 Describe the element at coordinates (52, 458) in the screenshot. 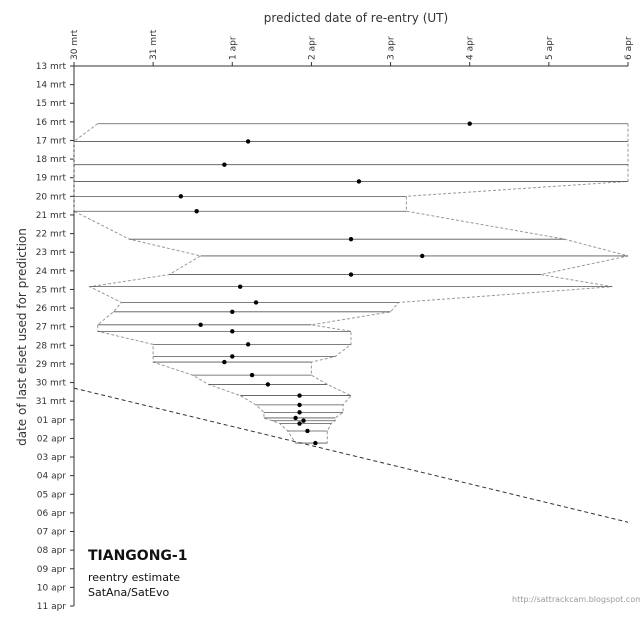

I see `y-tick-label: 03 apr` at that location.